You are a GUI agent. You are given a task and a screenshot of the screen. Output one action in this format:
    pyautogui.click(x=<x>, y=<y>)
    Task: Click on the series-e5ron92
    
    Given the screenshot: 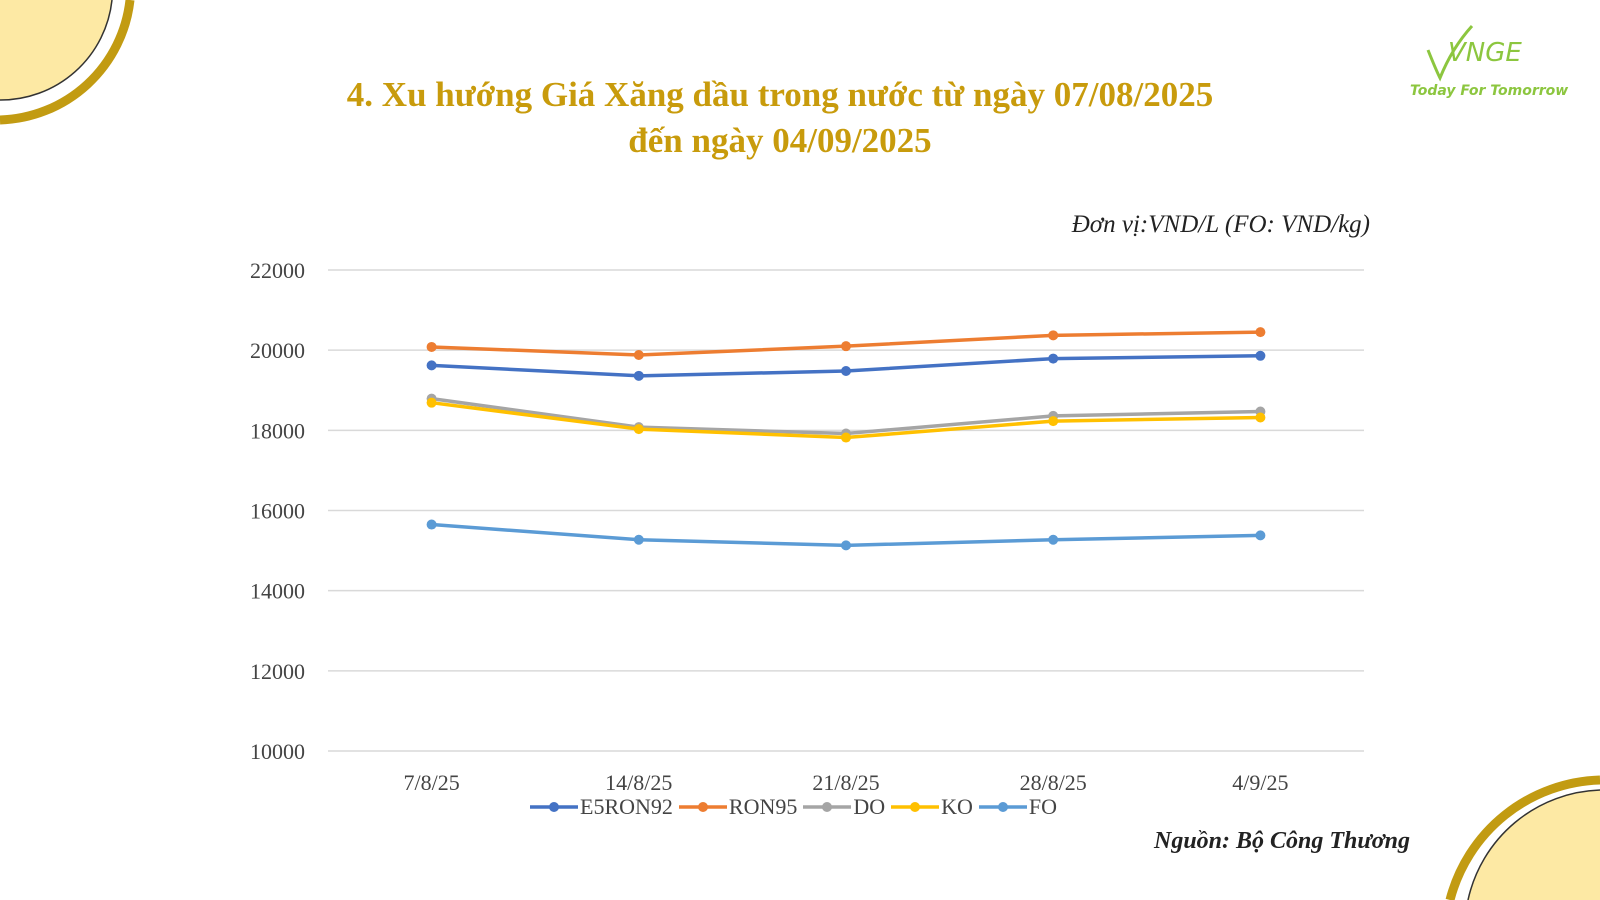 What is the action you would take?
    pyautogui.click(x=846, y=365)
    